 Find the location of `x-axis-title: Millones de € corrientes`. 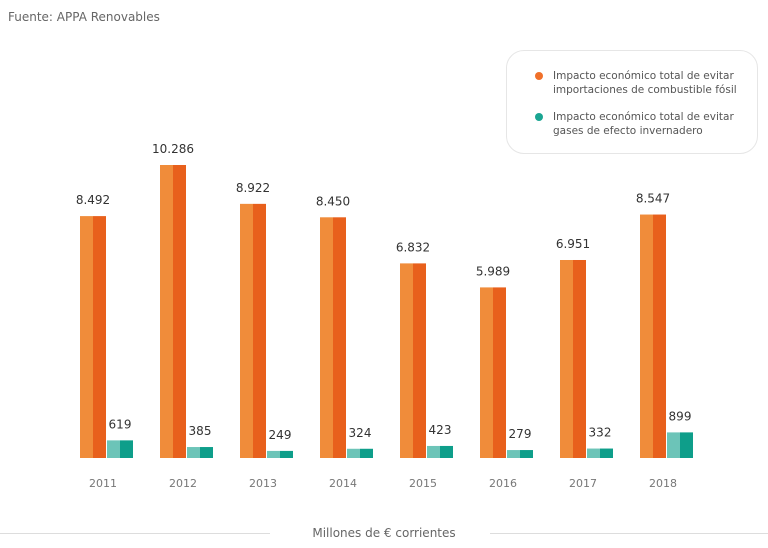

x-axis-title: Millones de € corrientes is located at coordinates (384, 533).